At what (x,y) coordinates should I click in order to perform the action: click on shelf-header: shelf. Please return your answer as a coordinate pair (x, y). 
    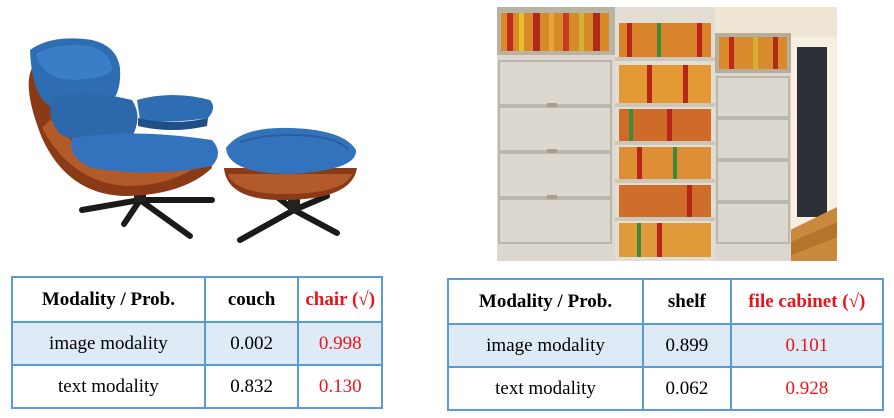
    Looking at the image, I should click on (687, 301).